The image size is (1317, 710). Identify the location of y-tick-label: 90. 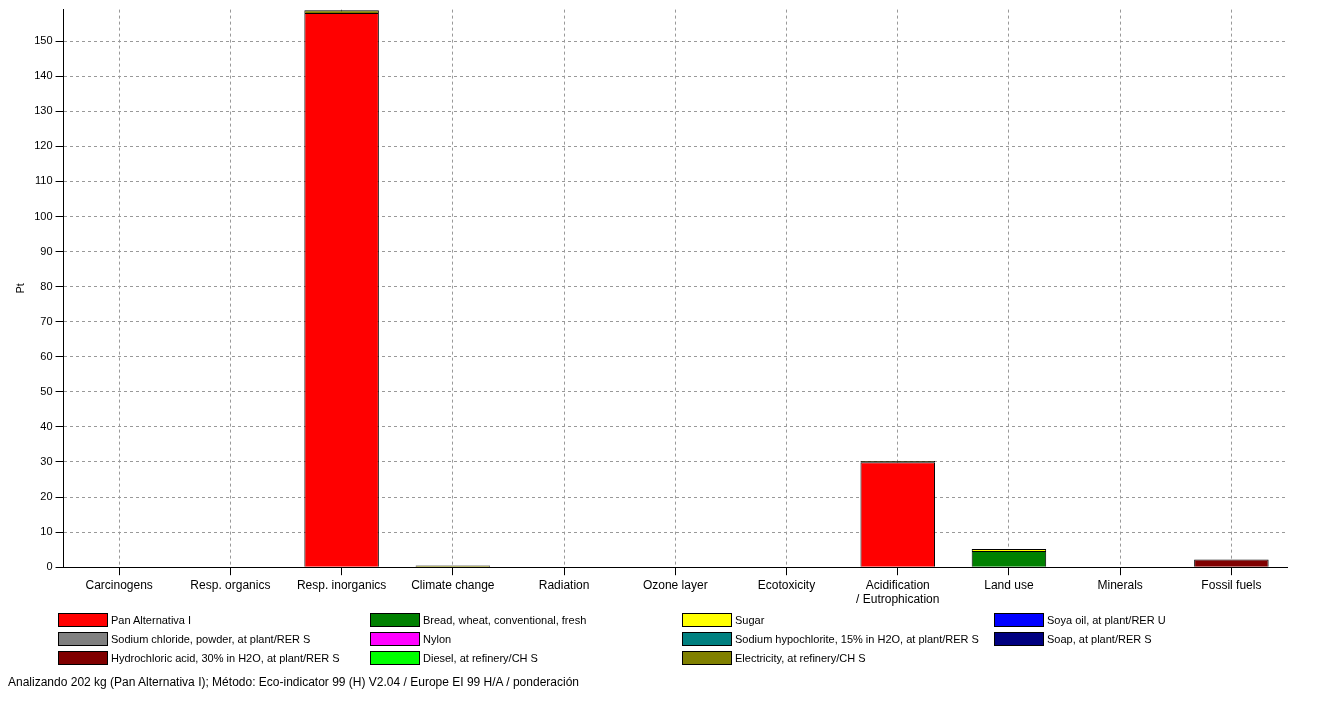
(46, 250).